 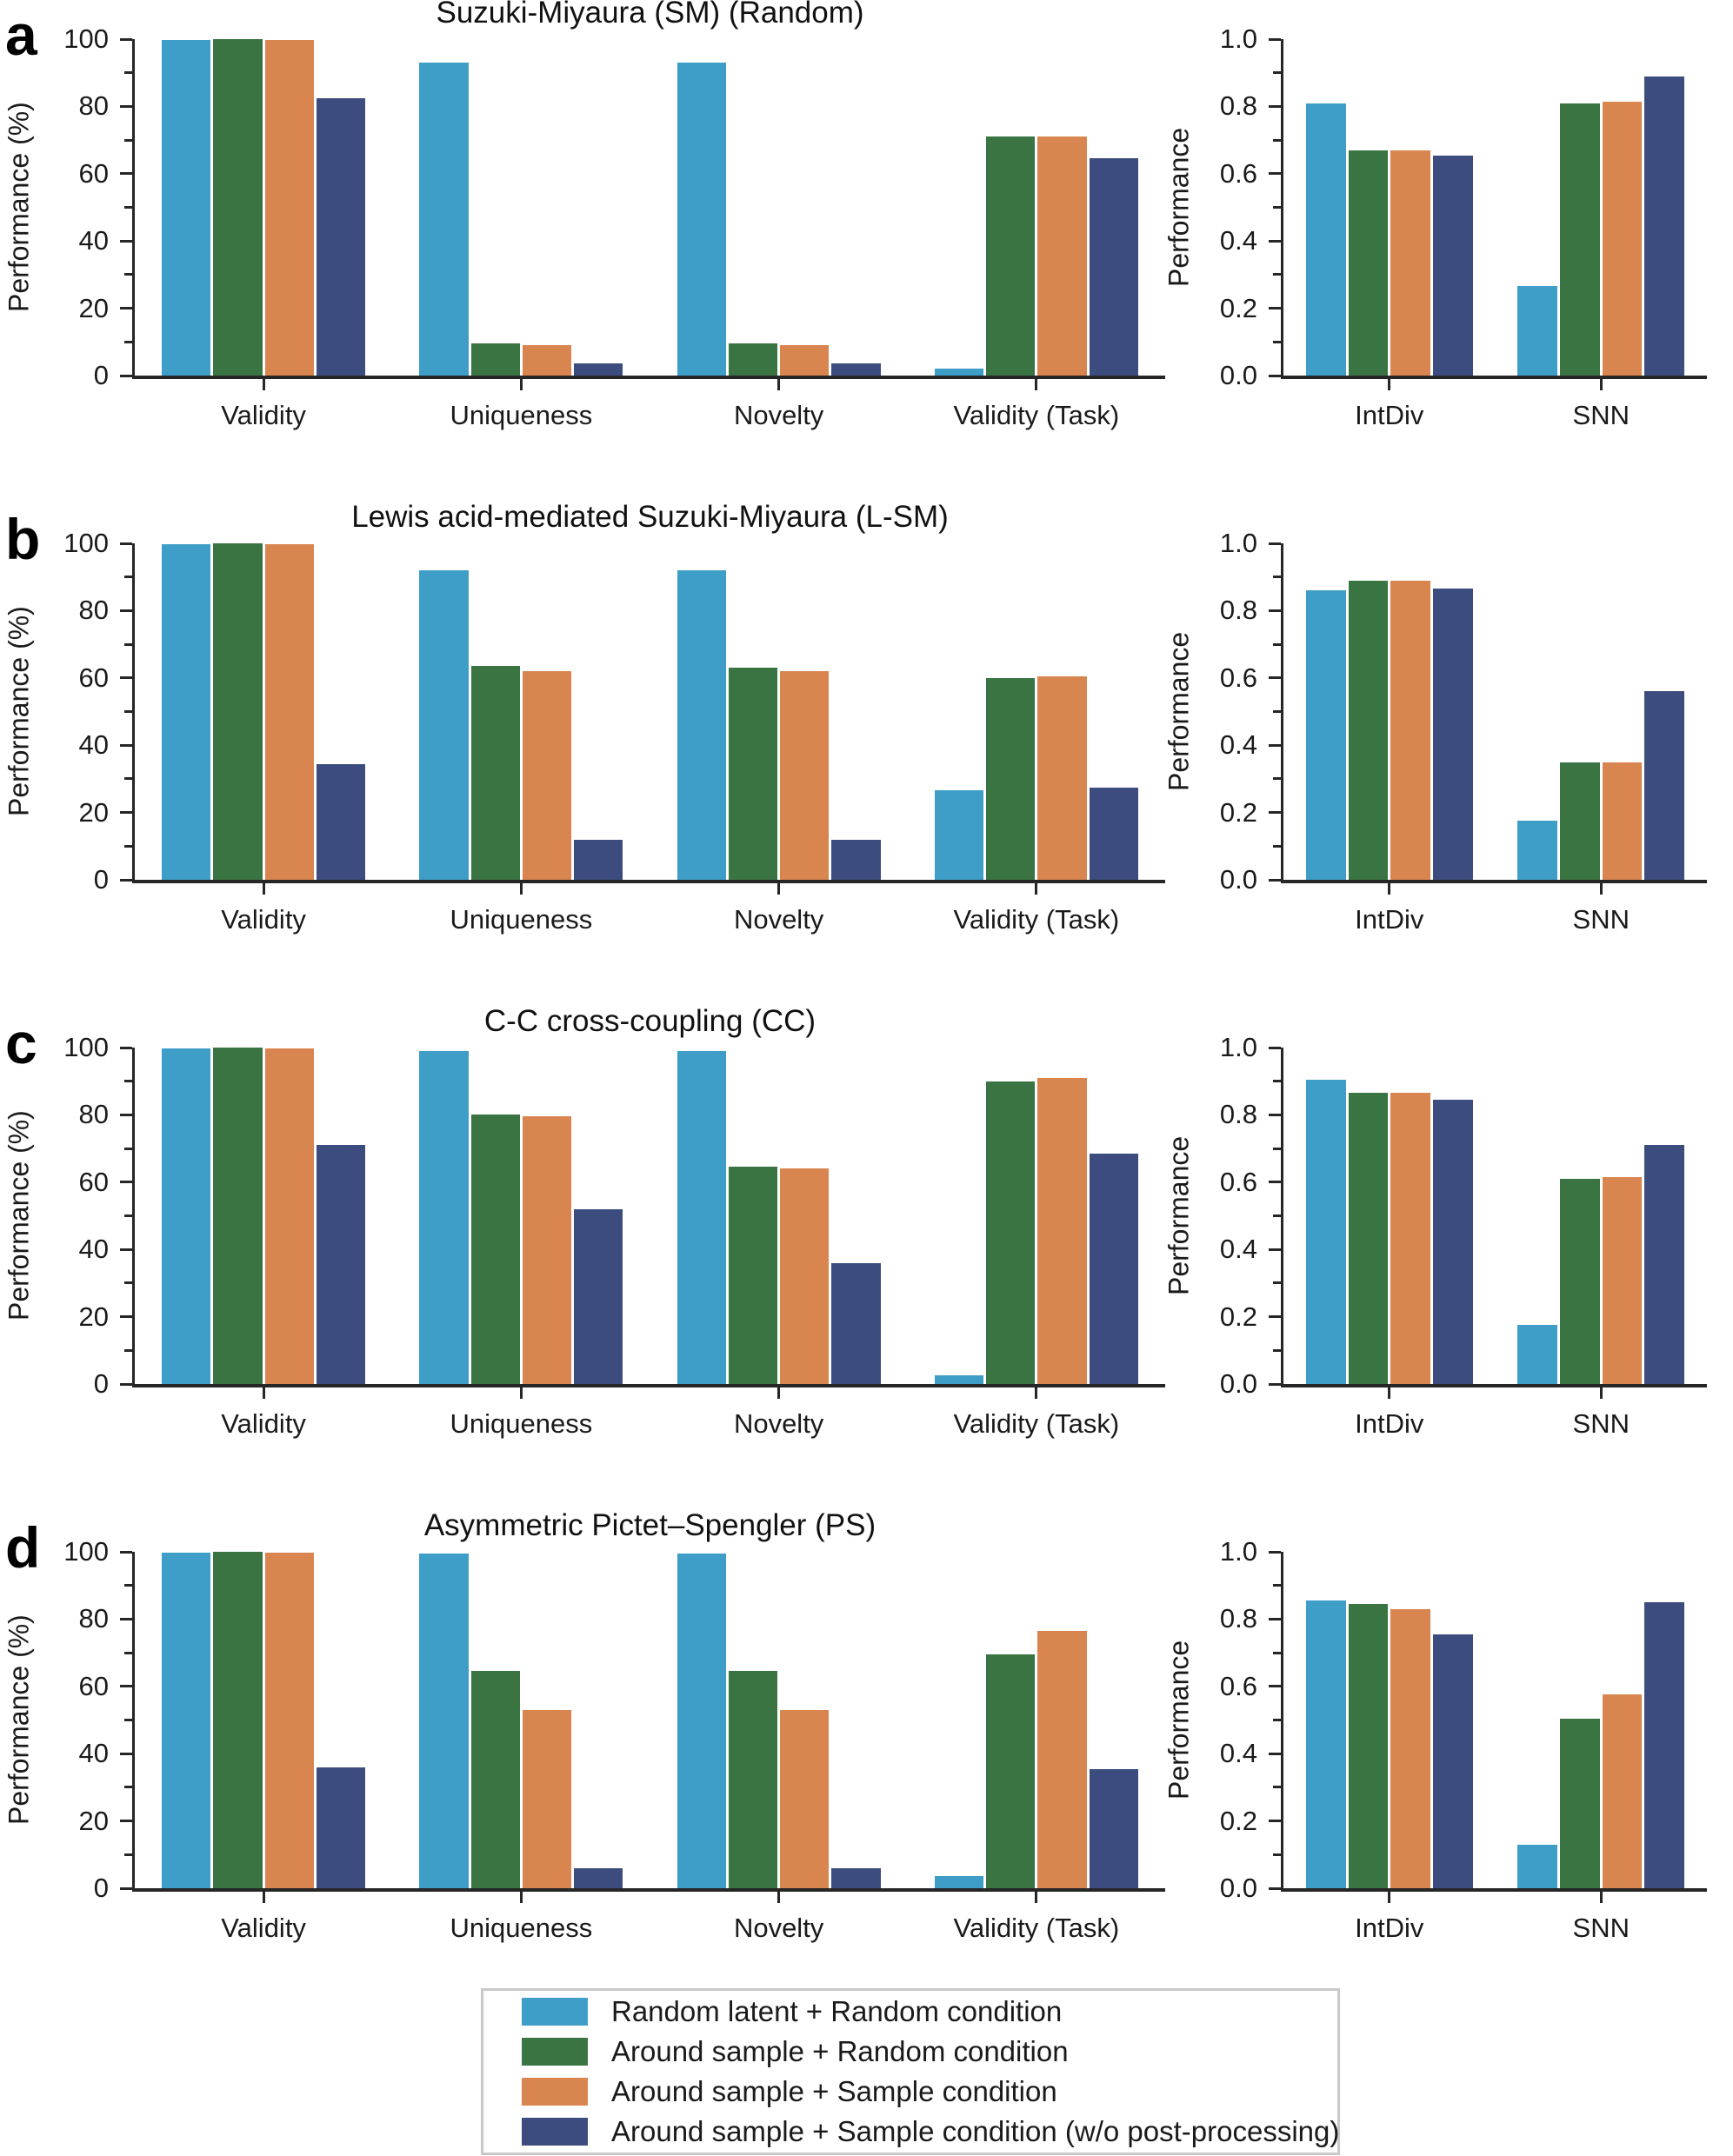 What do you see at coordinates (837, 2011) in the screenshot?
I see `legend-label: Random latent + Random condition` at bounding box center [837, 2011].